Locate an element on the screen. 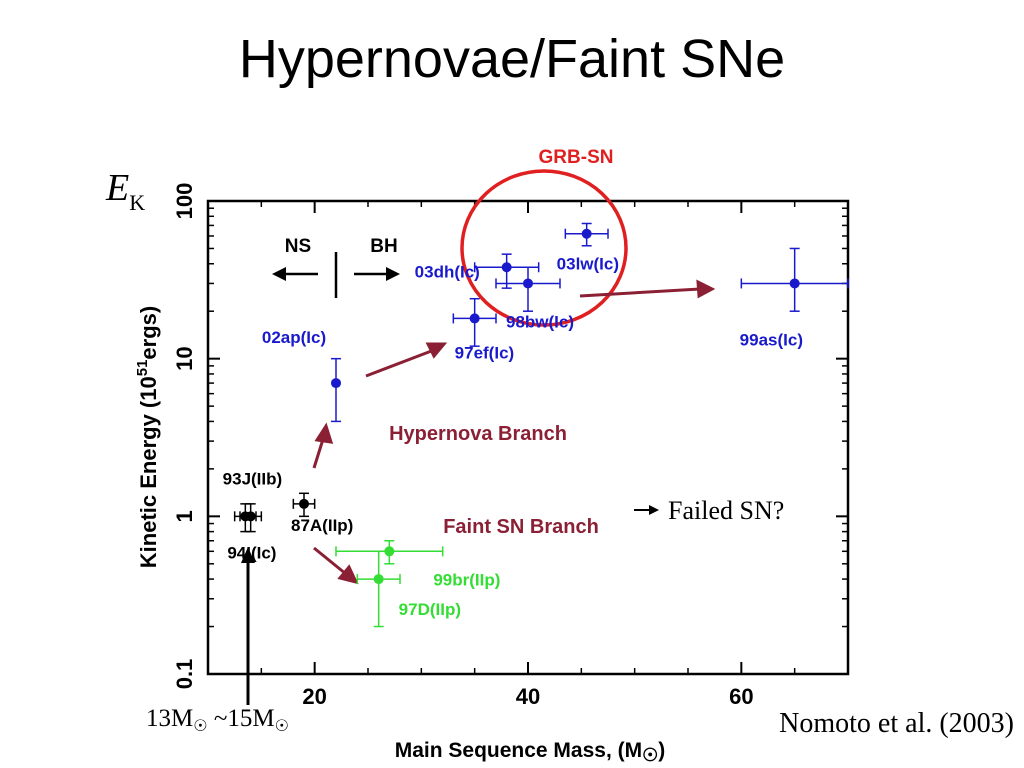 Image resolution: width=1024 pixels, height=768 pixels. ek-label: EK is located at coordinates (125, 191).